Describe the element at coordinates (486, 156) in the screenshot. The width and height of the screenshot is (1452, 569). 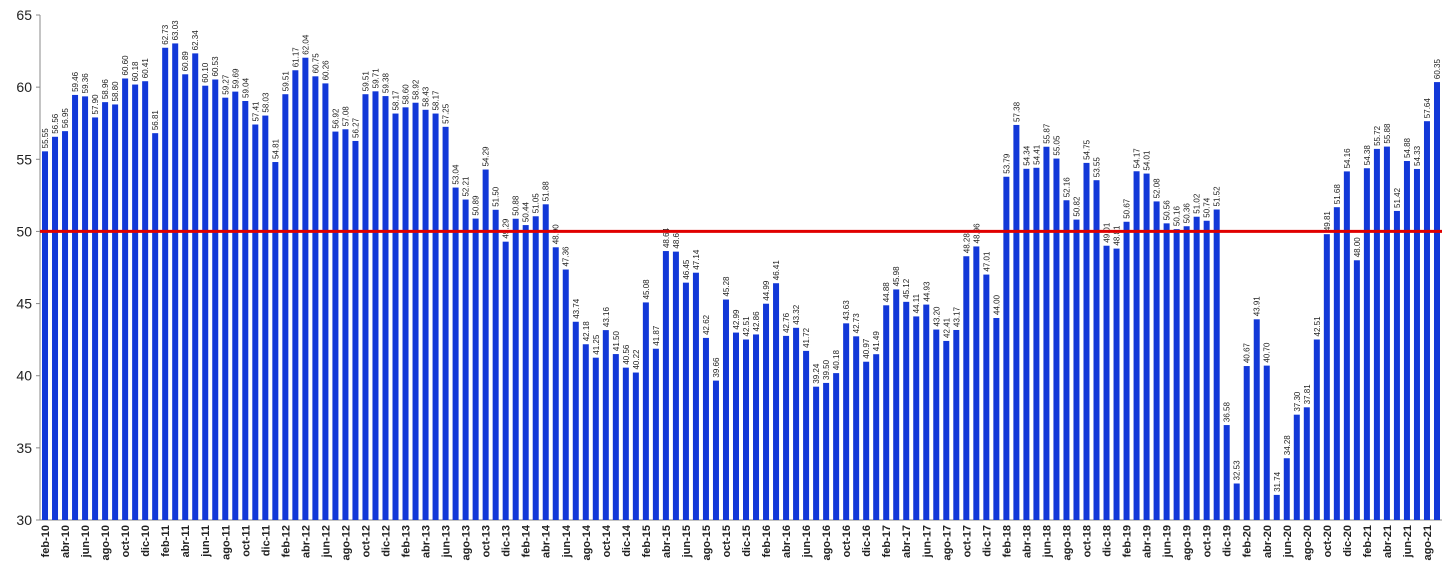
I see `value-label: 54.29` at that location.